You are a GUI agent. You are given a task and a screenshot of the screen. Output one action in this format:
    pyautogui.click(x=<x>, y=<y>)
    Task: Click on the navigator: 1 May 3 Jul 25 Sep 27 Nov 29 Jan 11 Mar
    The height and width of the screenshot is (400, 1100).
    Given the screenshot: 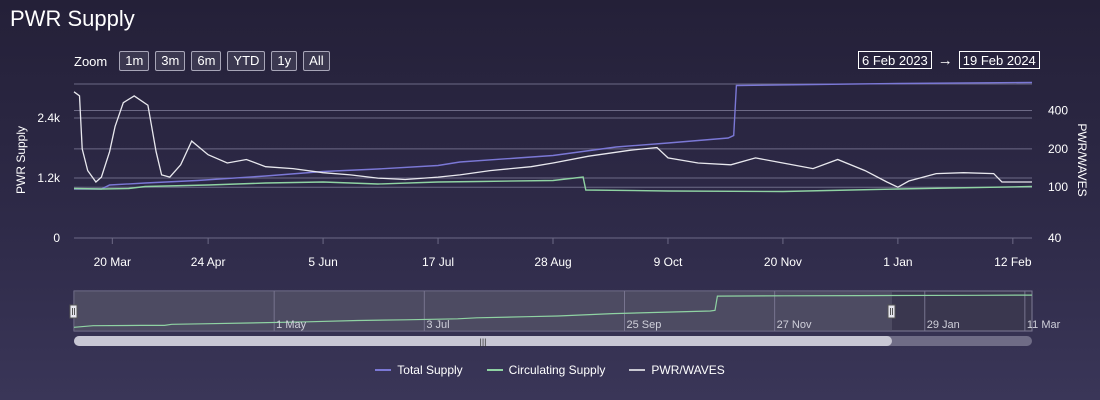 What is the action you would take?
    pyautogui.click(x=565, y=311)
    